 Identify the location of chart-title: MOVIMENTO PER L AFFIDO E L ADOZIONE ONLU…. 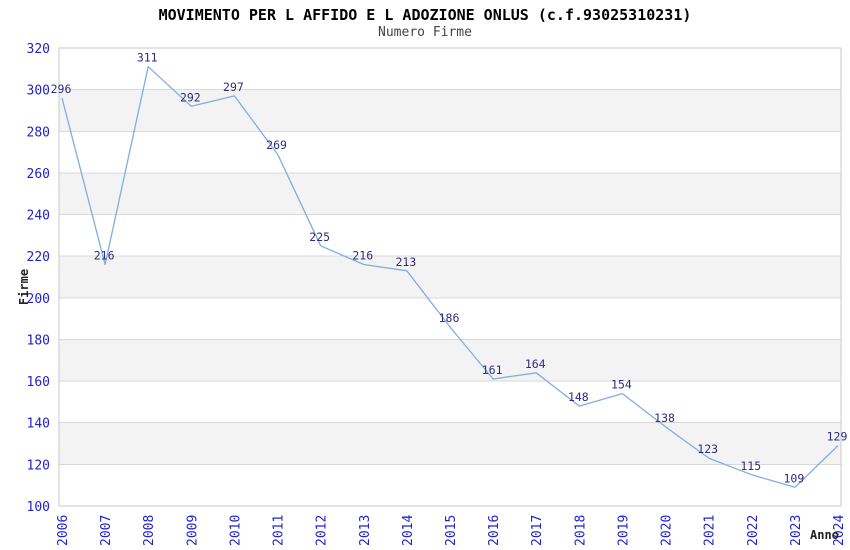
(425, 15).